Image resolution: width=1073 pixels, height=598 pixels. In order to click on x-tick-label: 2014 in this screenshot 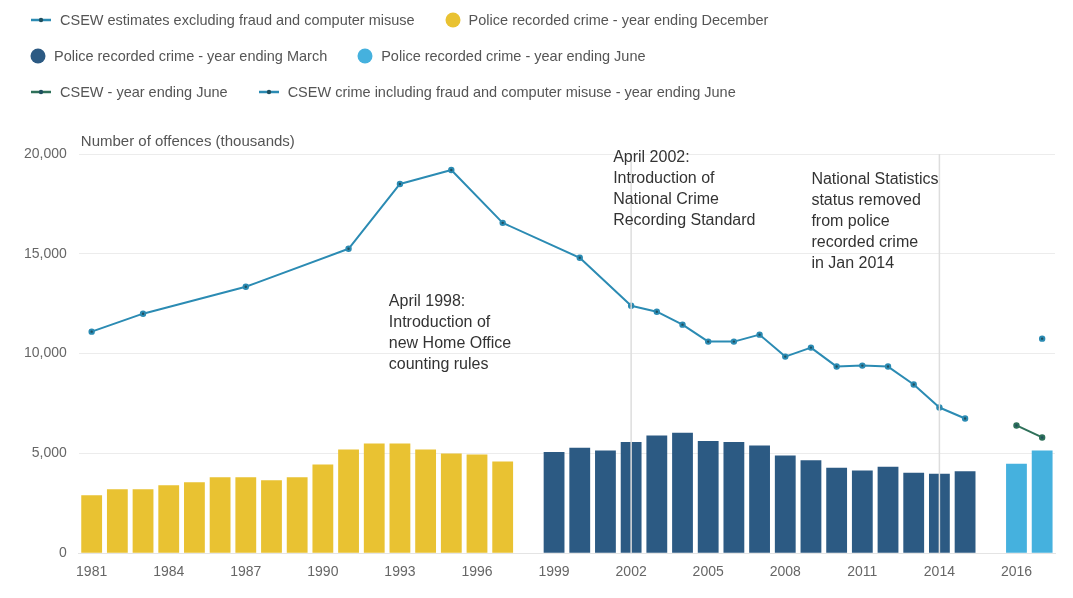, I will do `click(939, 571)`.